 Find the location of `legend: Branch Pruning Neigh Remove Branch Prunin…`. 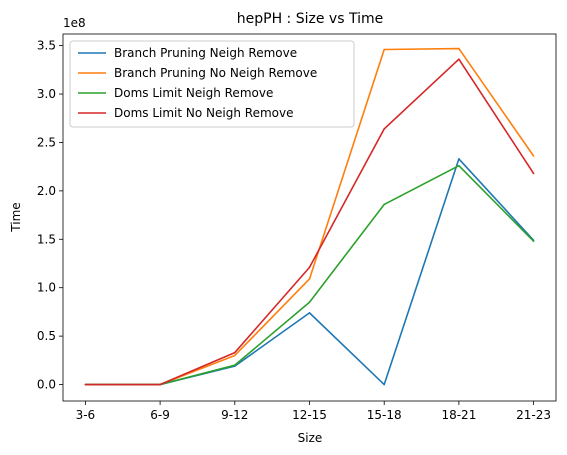

legend: Branch Pruning Neigh Remove Branch Prunin… is located at coordinates (212, 84).